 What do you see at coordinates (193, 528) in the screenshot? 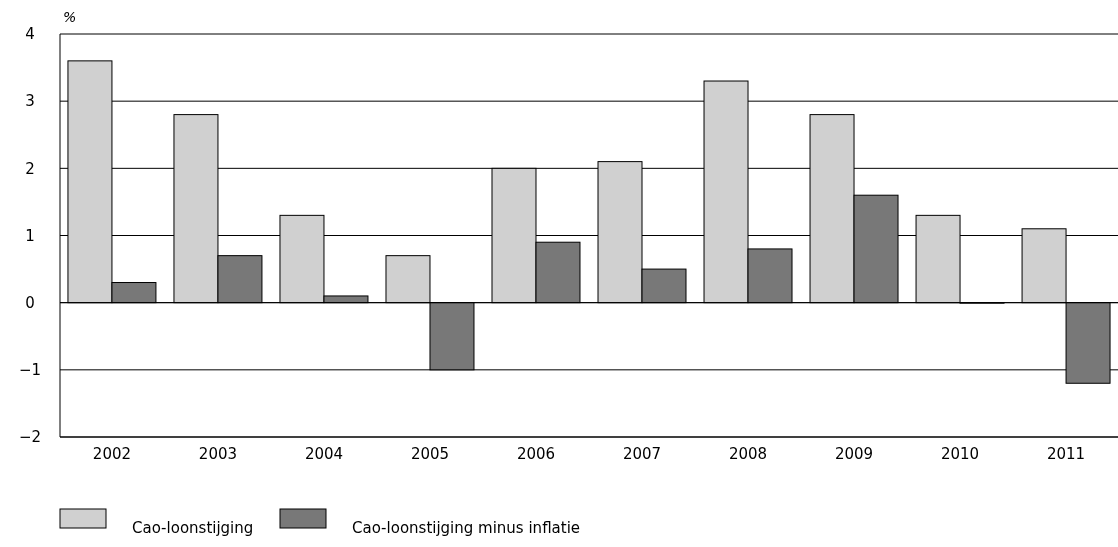
I see `legend-label: Cao-loonstijging` at bounding box center [193, 528].